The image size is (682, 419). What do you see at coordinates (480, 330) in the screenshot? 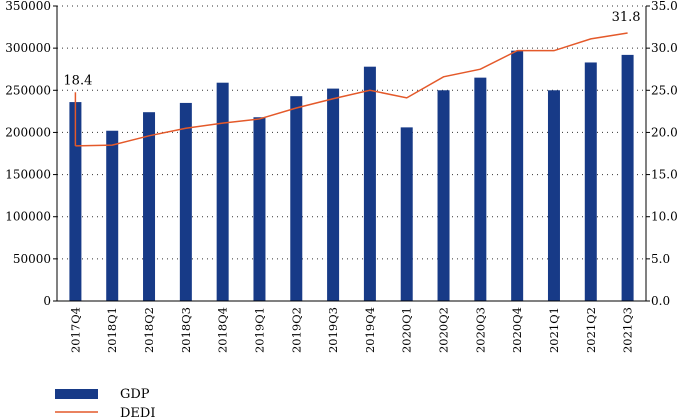
I see `x-tick-label: 2020Q3` at bounding box center [480, 330].